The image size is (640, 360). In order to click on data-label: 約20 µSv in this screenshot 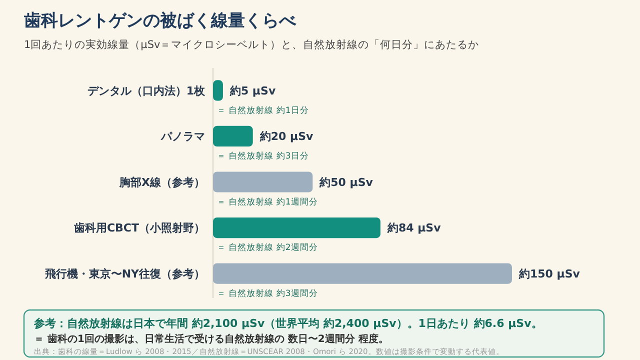, I will do `click(286, 137)`.